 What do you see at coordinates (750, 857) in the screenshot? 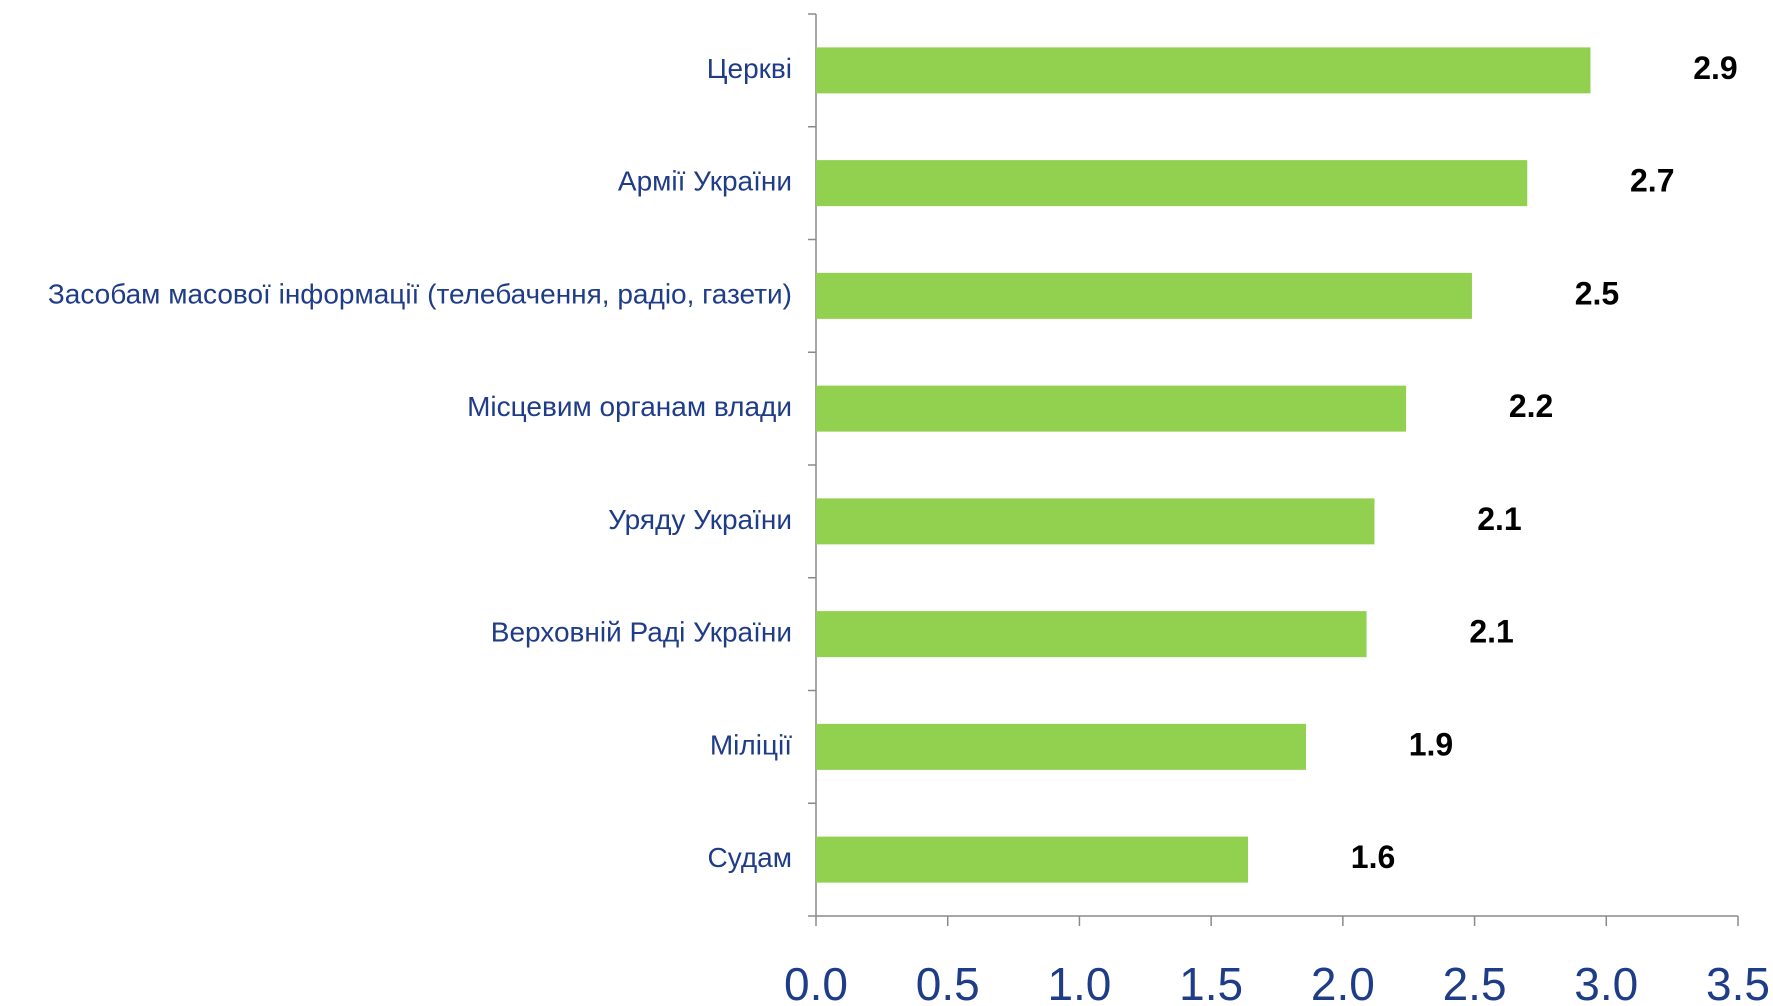
I see `category-label: Судам` at bounding box center [750, 857].